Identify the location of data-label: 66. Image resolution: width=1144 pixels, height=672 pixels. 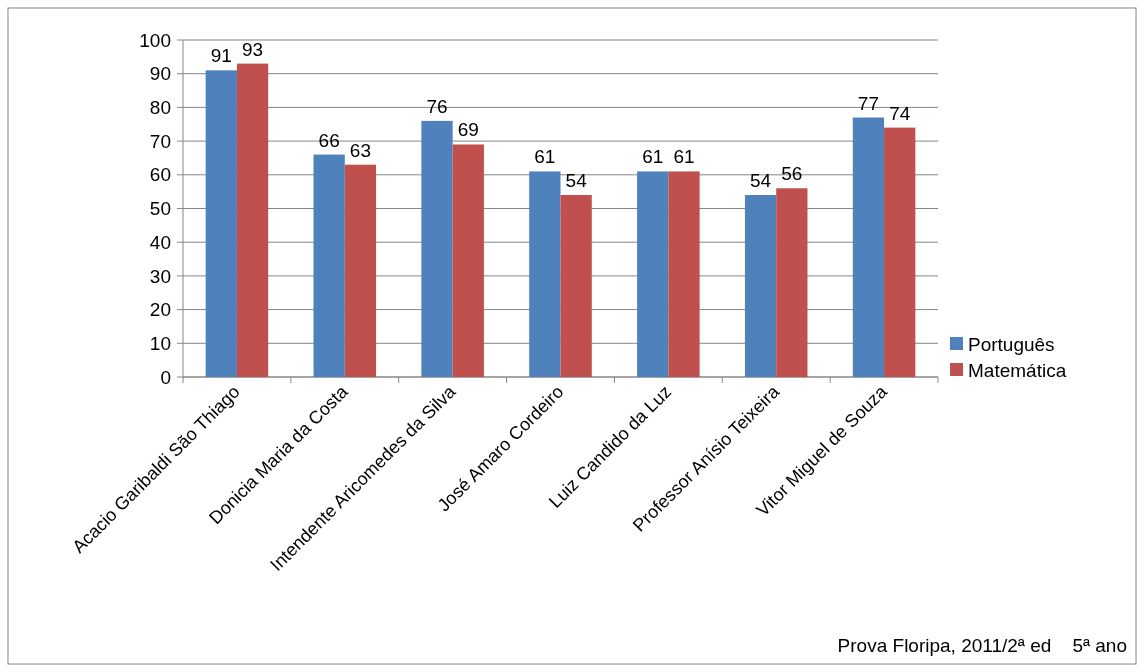
(329, 140).